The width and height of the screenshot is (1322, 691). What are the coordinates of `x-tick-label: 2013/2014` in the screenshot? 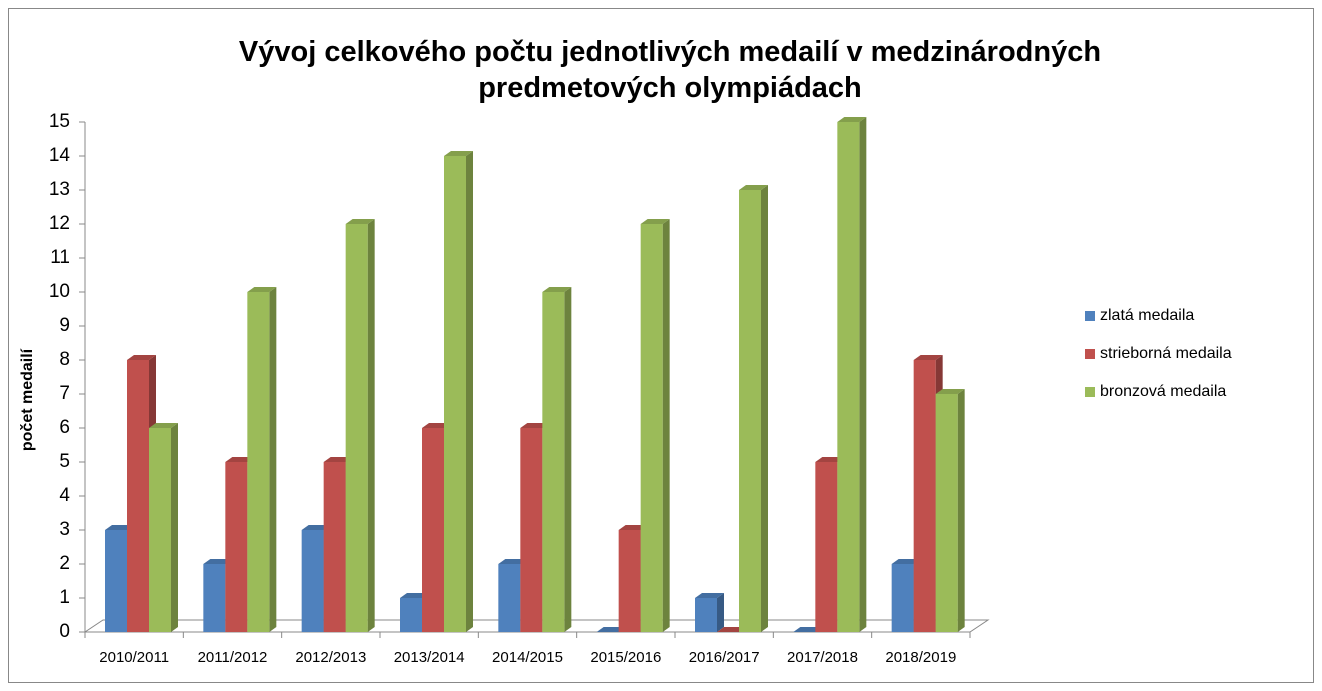 It's located at (429, 657).